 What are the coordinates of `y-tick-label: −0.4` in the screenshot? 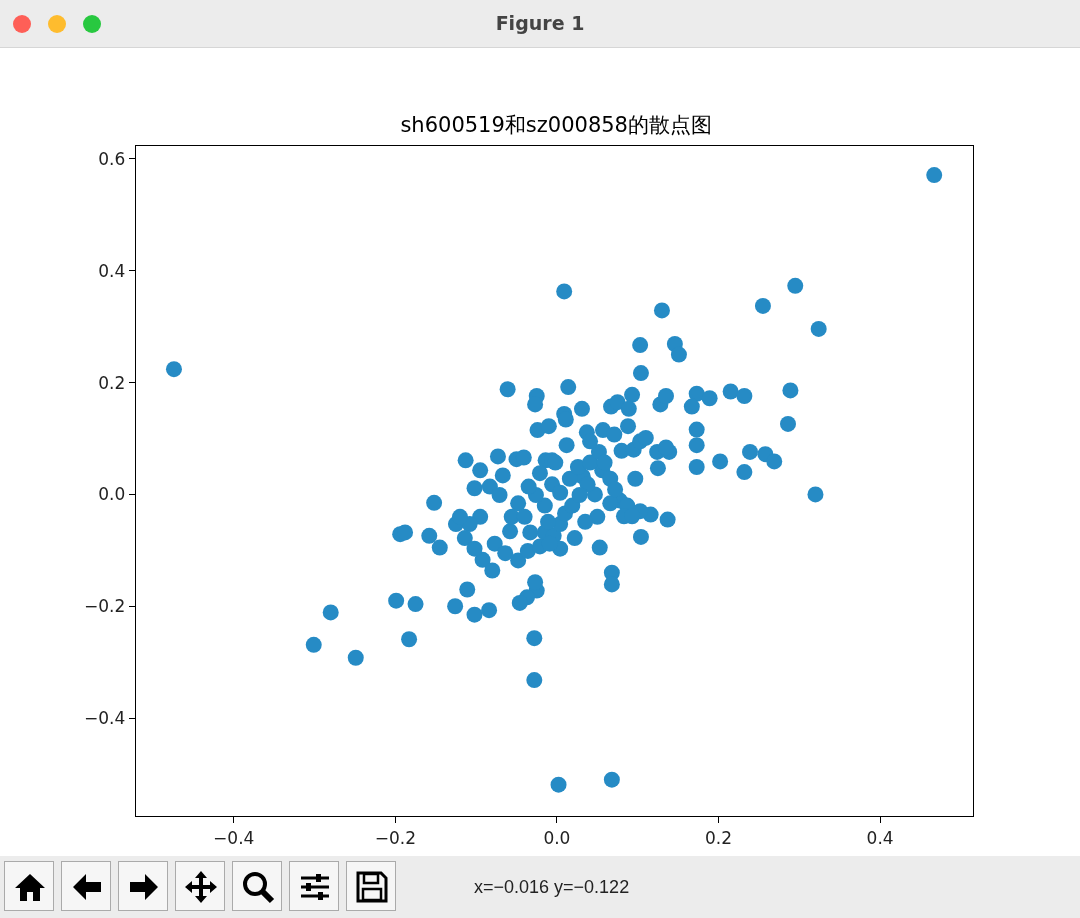 It's located at (105, 718).